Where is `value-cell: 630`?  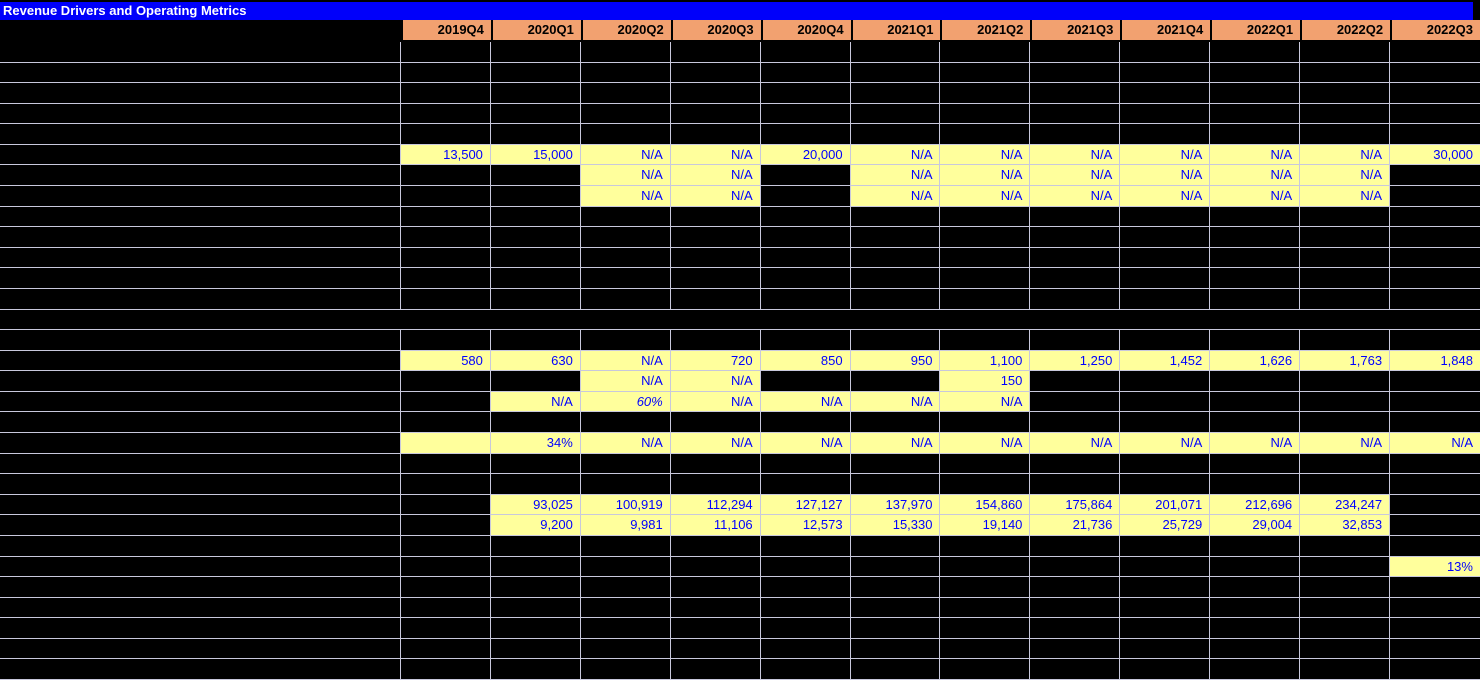
value-cell: 630 is located at coordinates (535, 361).